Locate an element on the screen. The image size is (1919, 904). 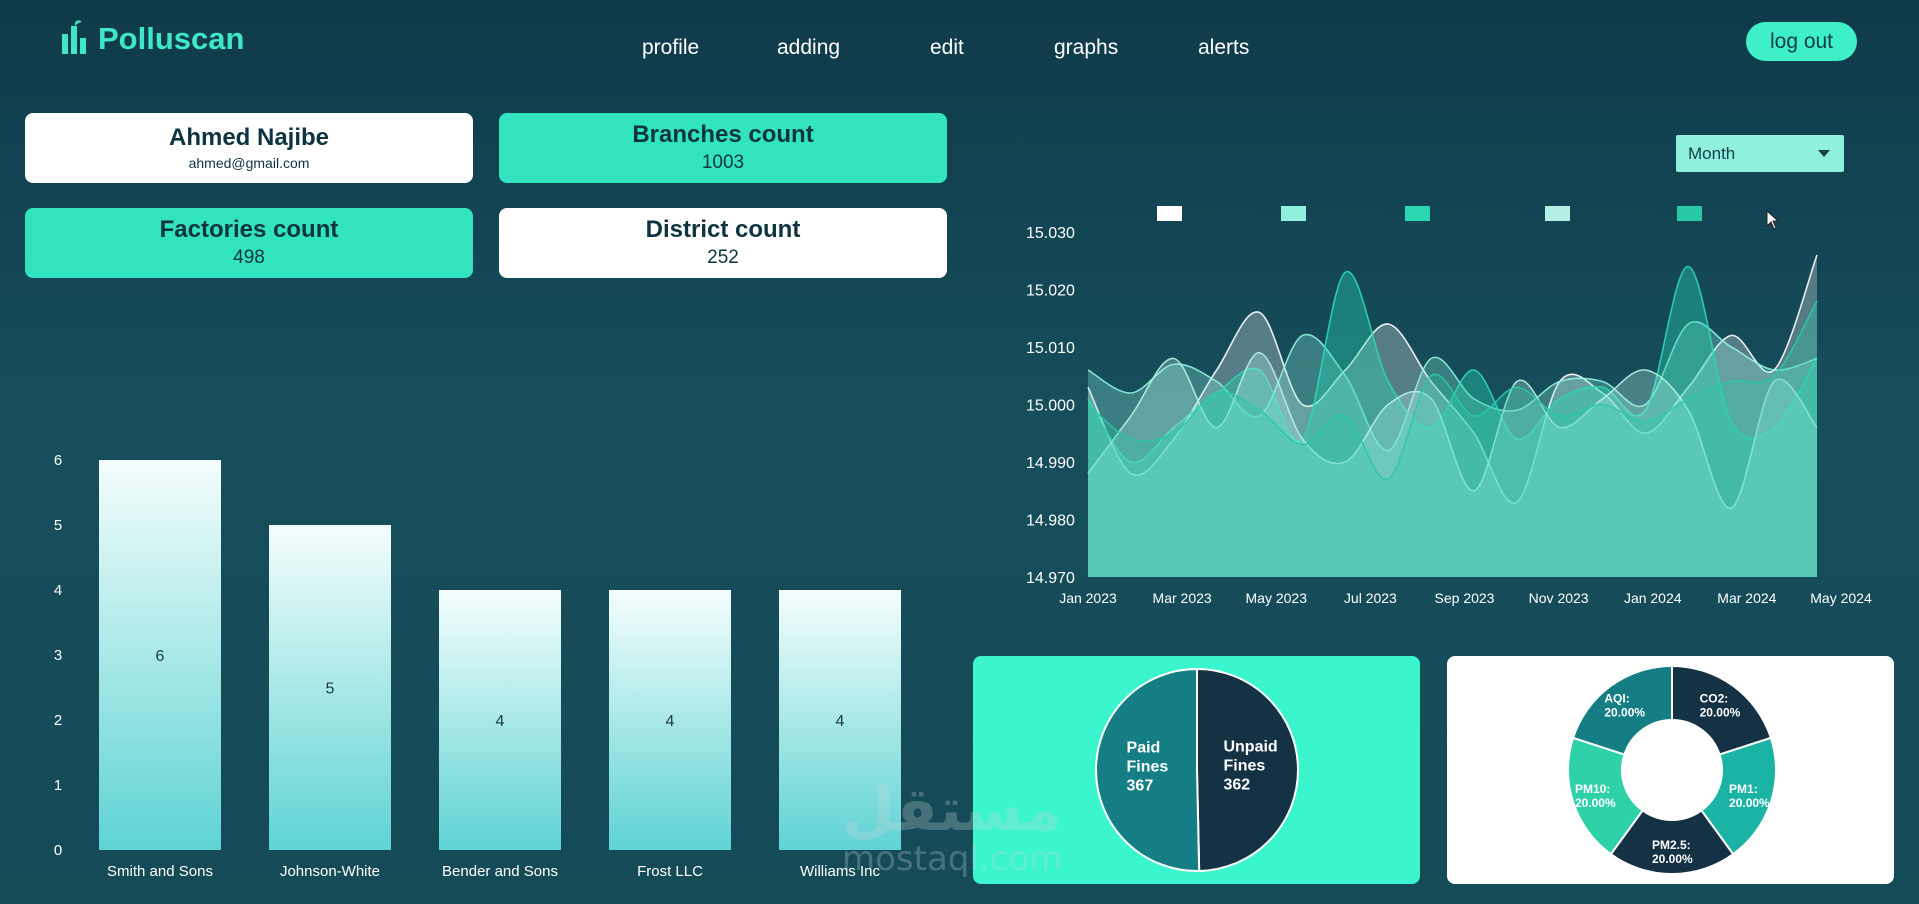
legend-label: PM2.5 Ratio is located at coordinates (1475, 214).